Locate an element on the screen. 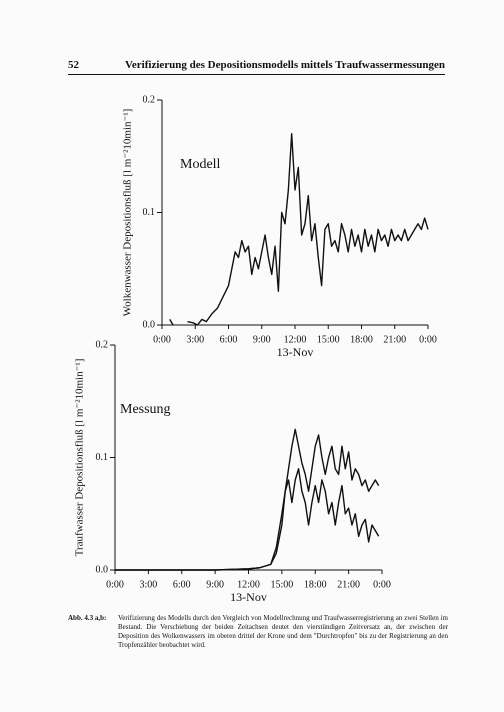  caption-label: Abb. 4.3 a,b: is located at coordinates (87, 618).